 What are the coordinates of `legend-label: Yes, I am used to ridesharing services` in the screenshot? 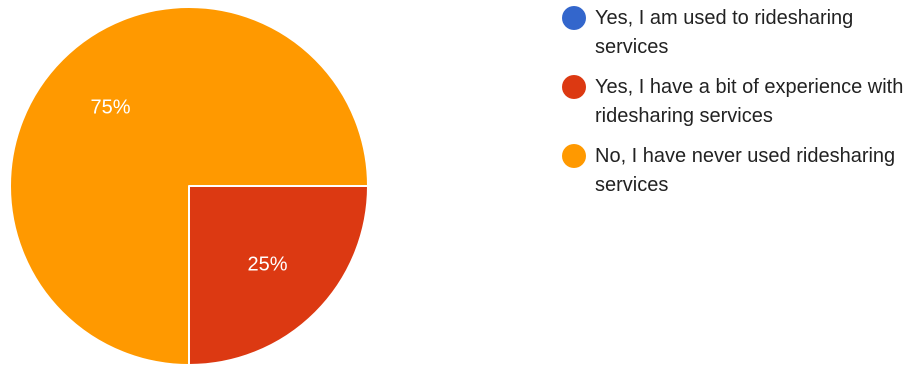 It's located at (724, 32).